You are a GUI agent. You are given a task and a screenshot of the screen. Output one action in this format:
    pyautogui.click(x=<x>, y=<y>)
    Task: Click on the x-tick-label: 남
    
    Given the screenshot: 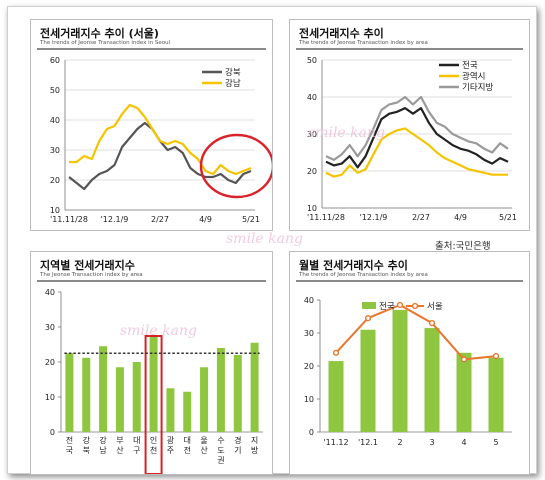 What is the action you would take?
    pyautogui.click(x=103, y=450)
    